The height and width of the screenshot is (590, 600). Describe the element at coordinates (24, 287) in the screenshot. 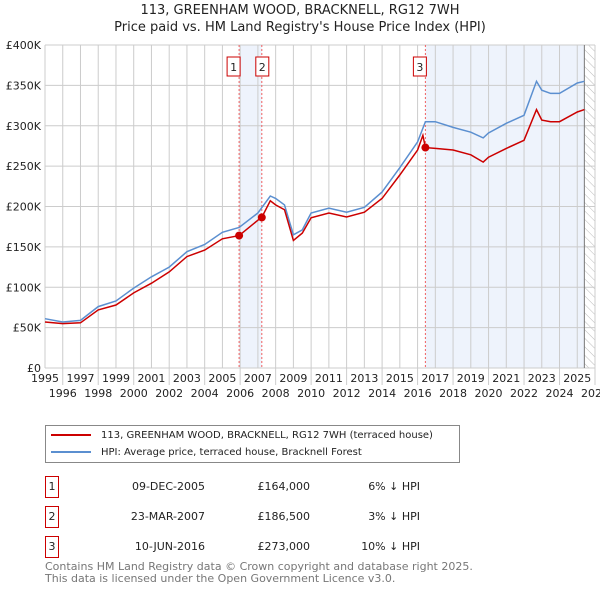

I see `y-tick-label: £100K` at that location.